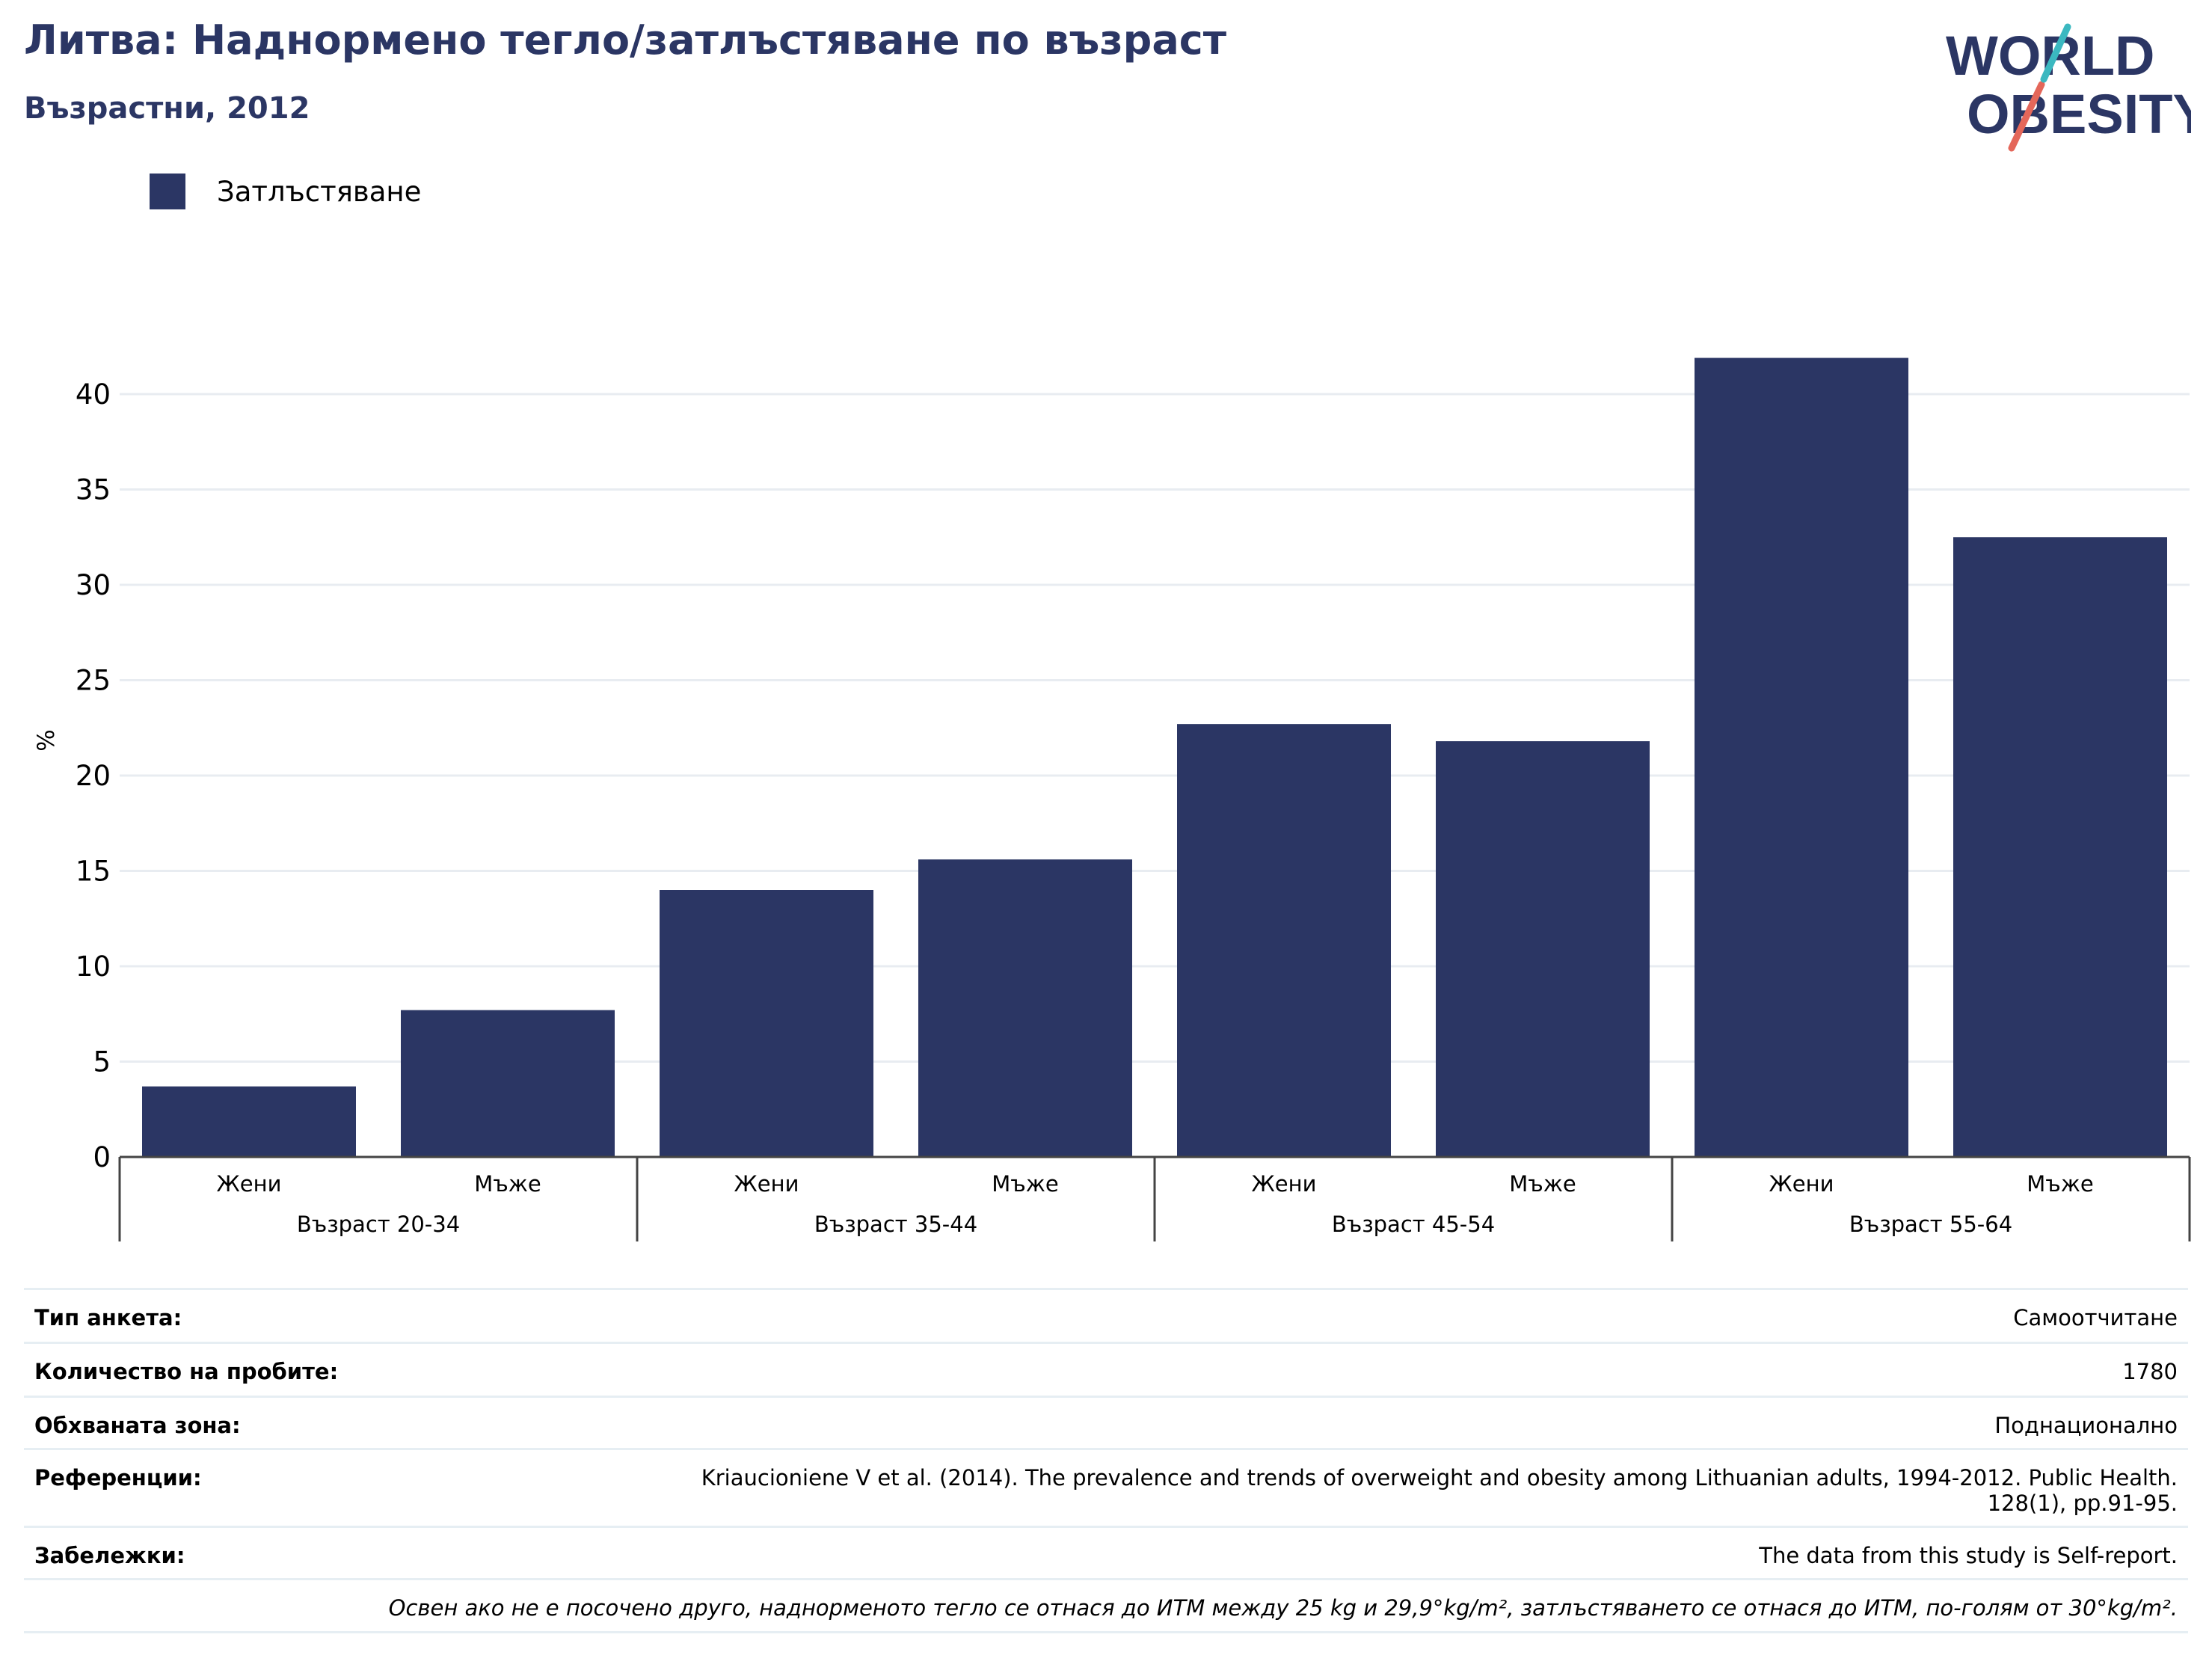 The height and width of the screenshot is (1670, 2212). What do you see at coordinates (1106, 1315) in the screenshot?
I see `info-row-survey-type: Тип анкета: Самоотчитане` at bounding box center [1106, 1315].